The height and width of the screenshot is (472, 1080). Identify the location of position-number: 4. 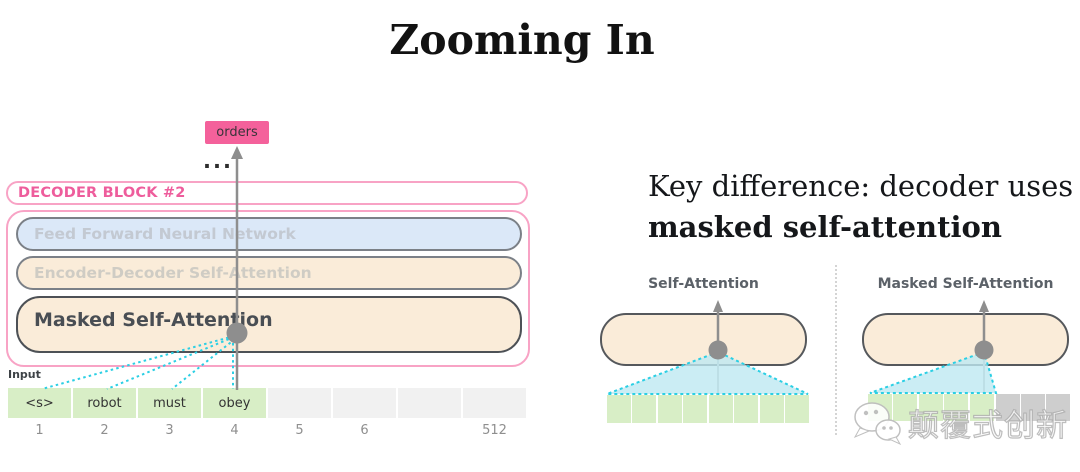
(234, 430).